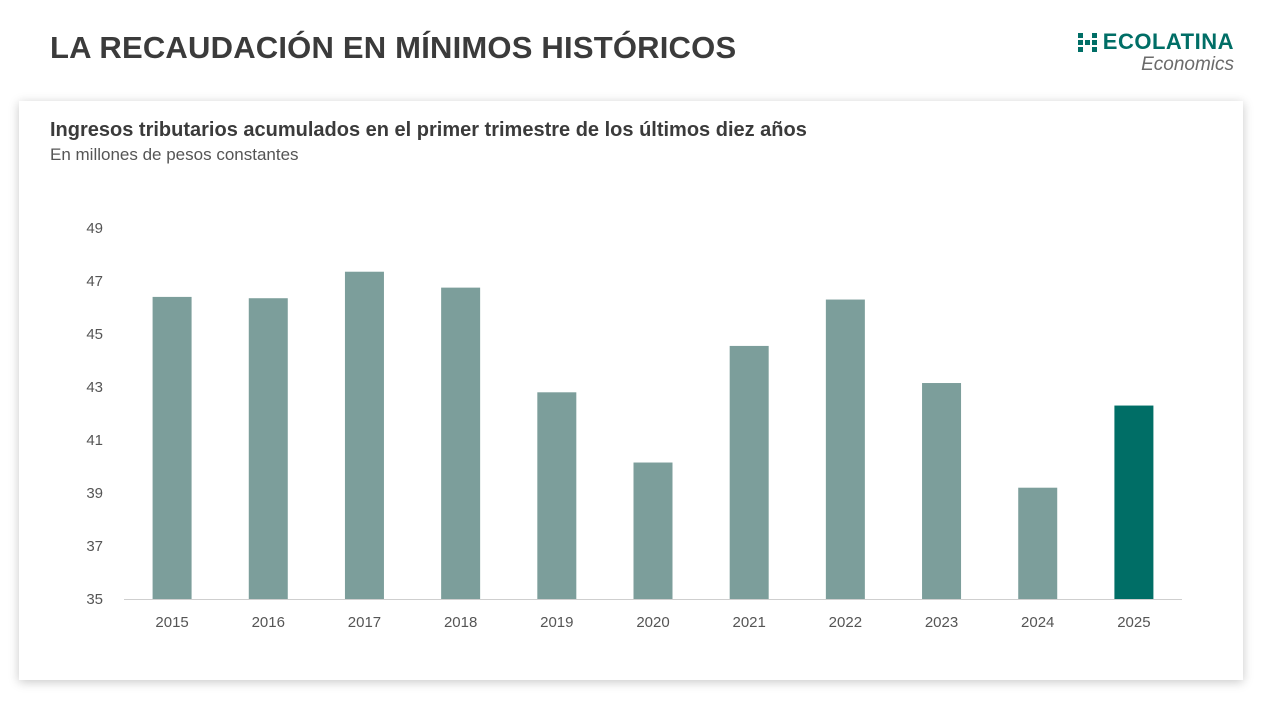 The width and height of the screenshot is (1280, 720). I want to click on y-tick-label: 45, so click(94, 334).